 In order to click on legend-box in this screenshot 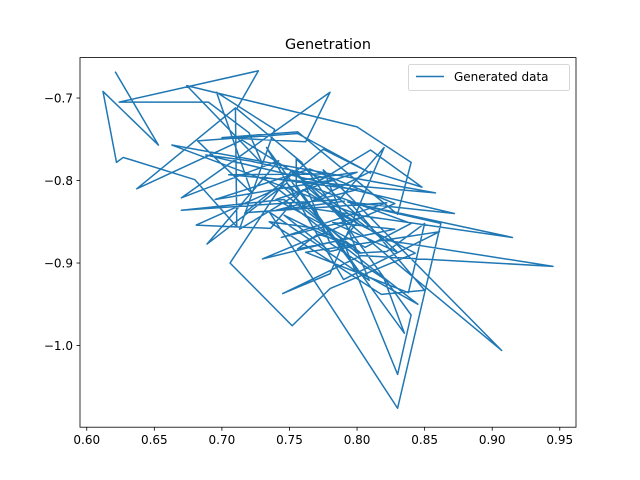, I will do `click(489, 77)`.